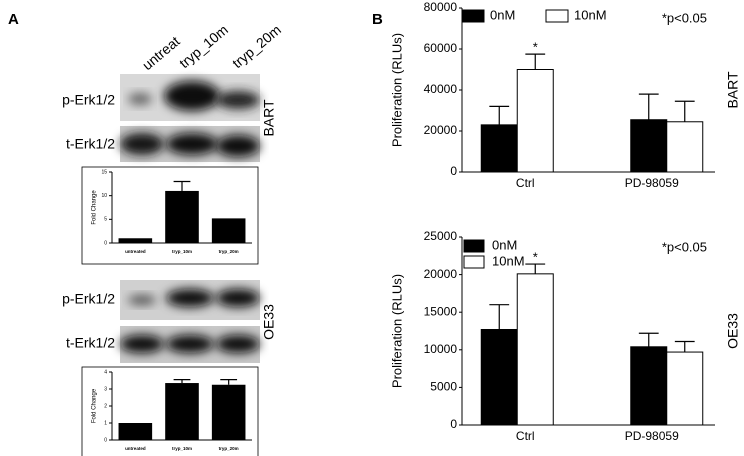  I want to click on y-tick-label: 3, so click(105, 389).